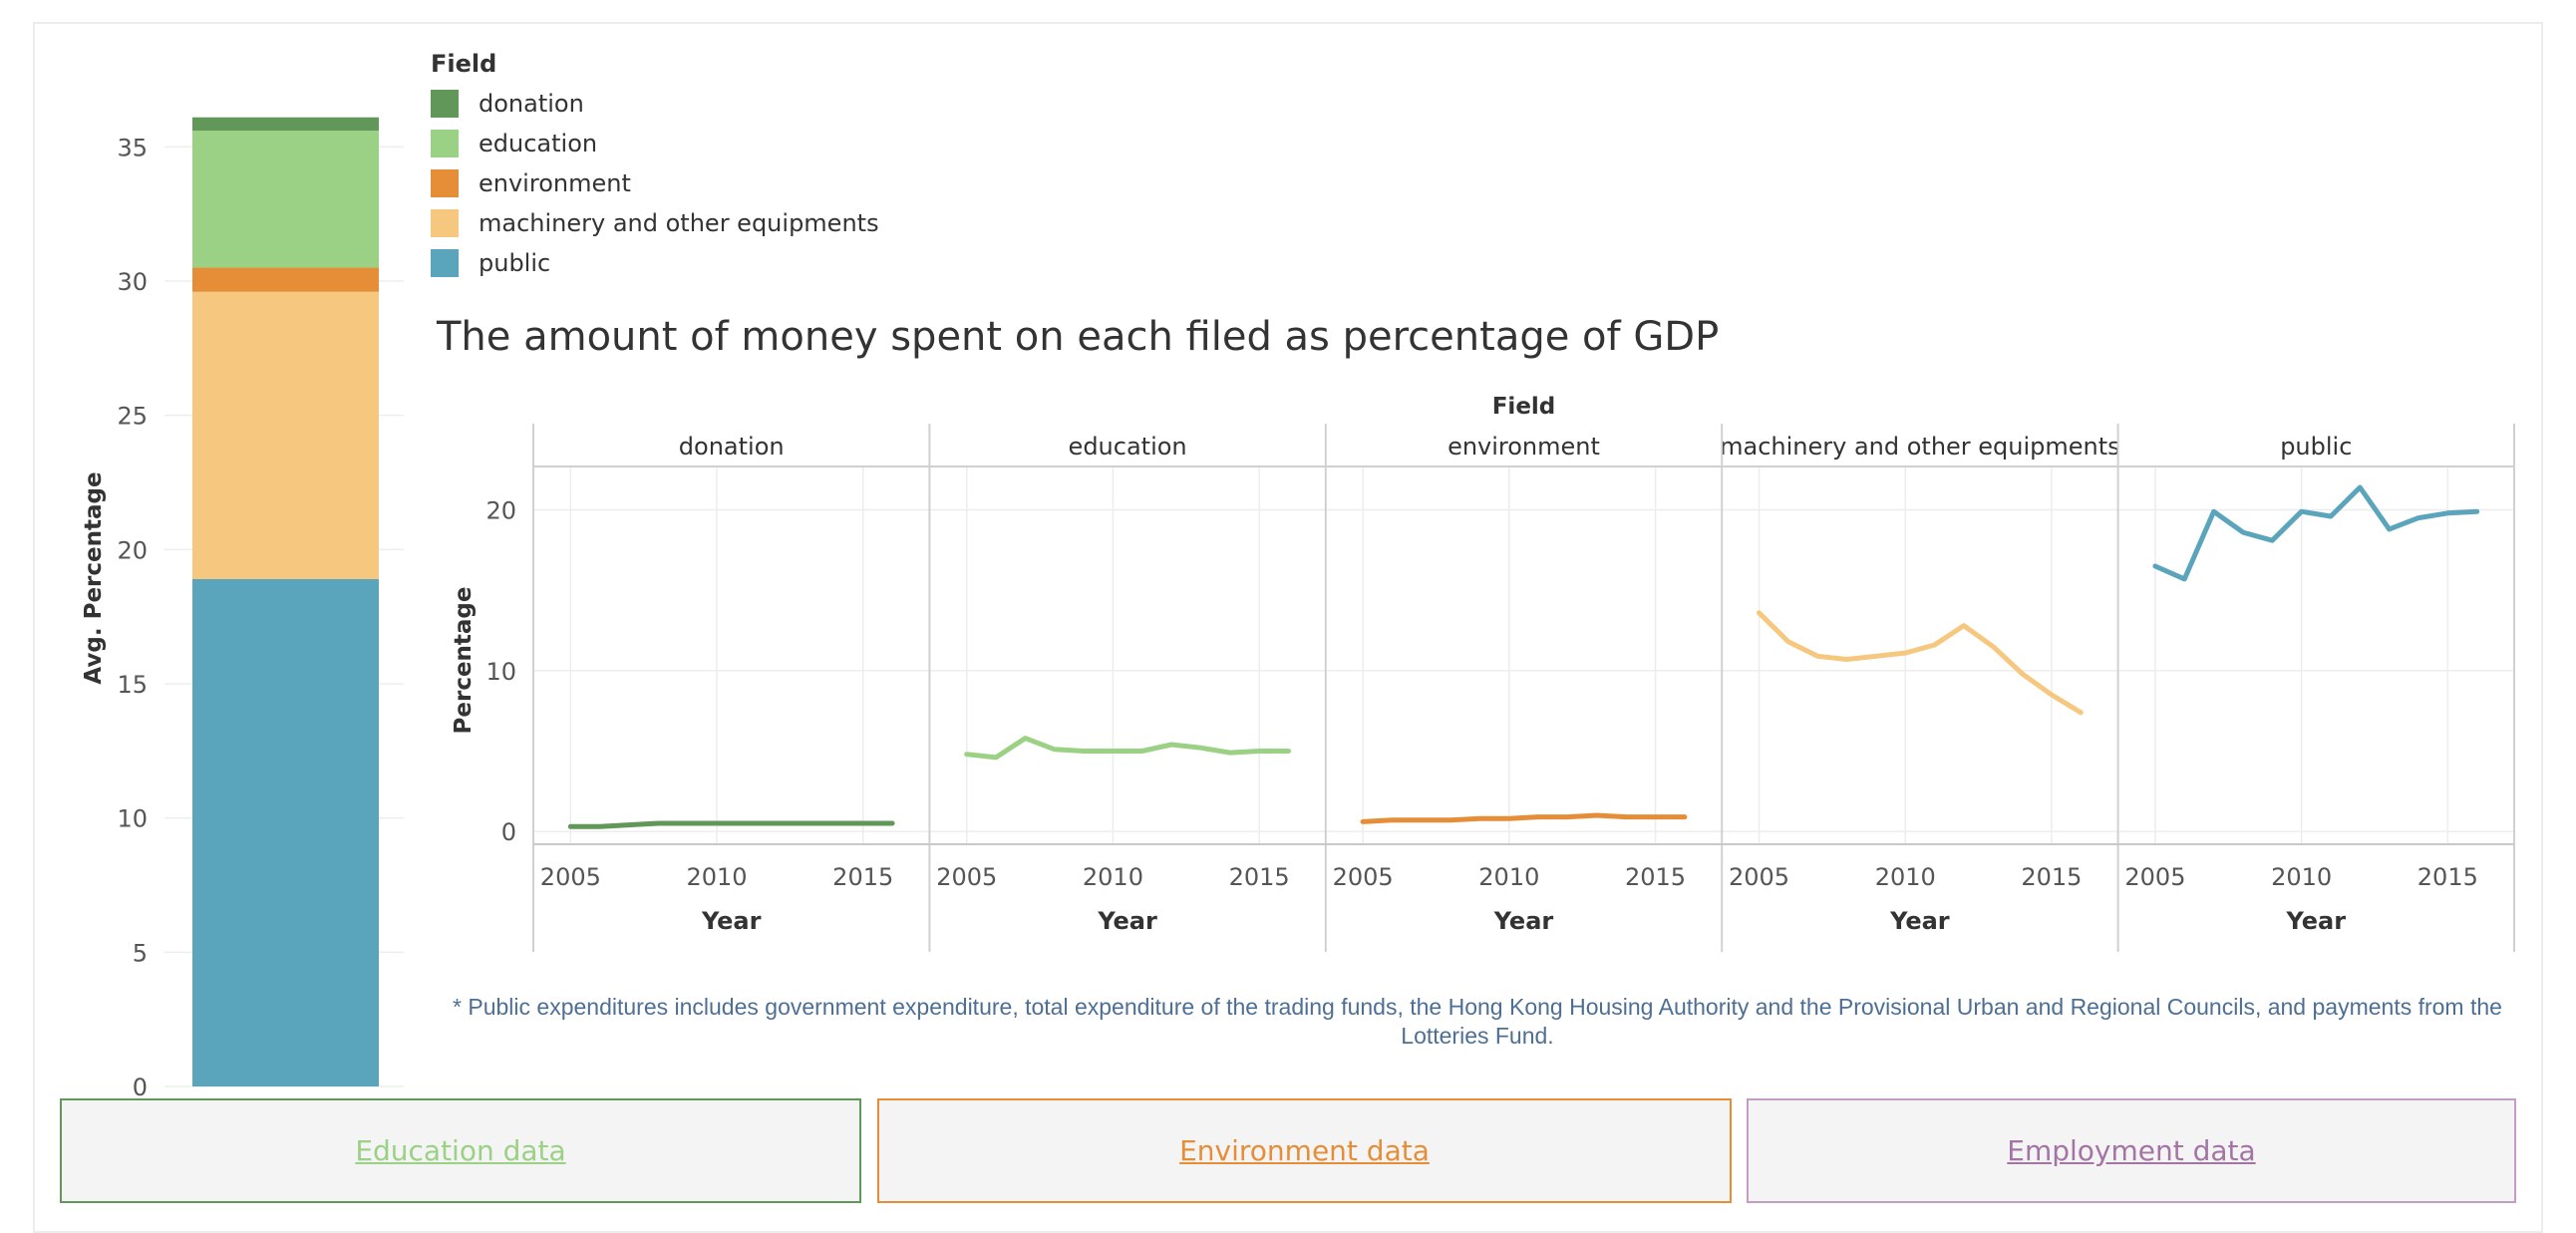 The width and height of the screenshot is (2576, 1233). Describe the element at coordinates (2315, 688) in the screenshot. I see `facet-panel-public: 2005 2010 2015 public Year` at that location.